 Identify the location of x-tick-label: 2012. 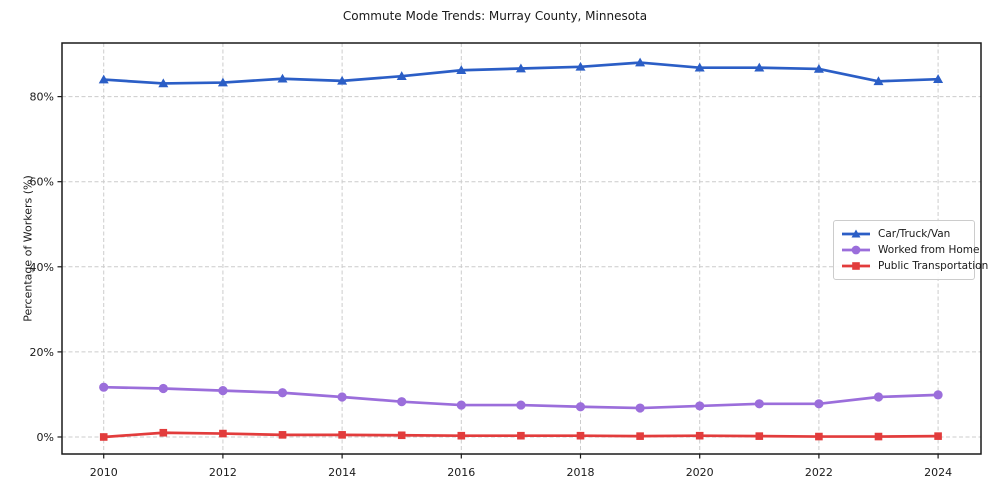
(223, 472).